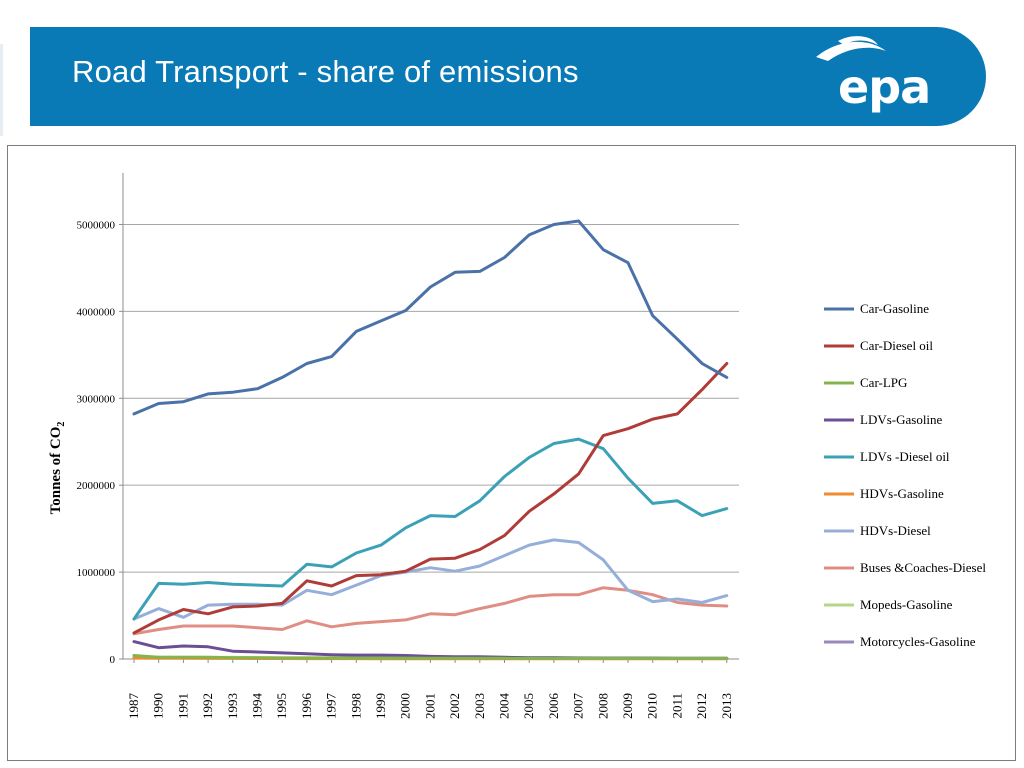  Describe the element at coordinates (380, 706) in the screenshot. I see `x-tick-label: 1999` at that location.